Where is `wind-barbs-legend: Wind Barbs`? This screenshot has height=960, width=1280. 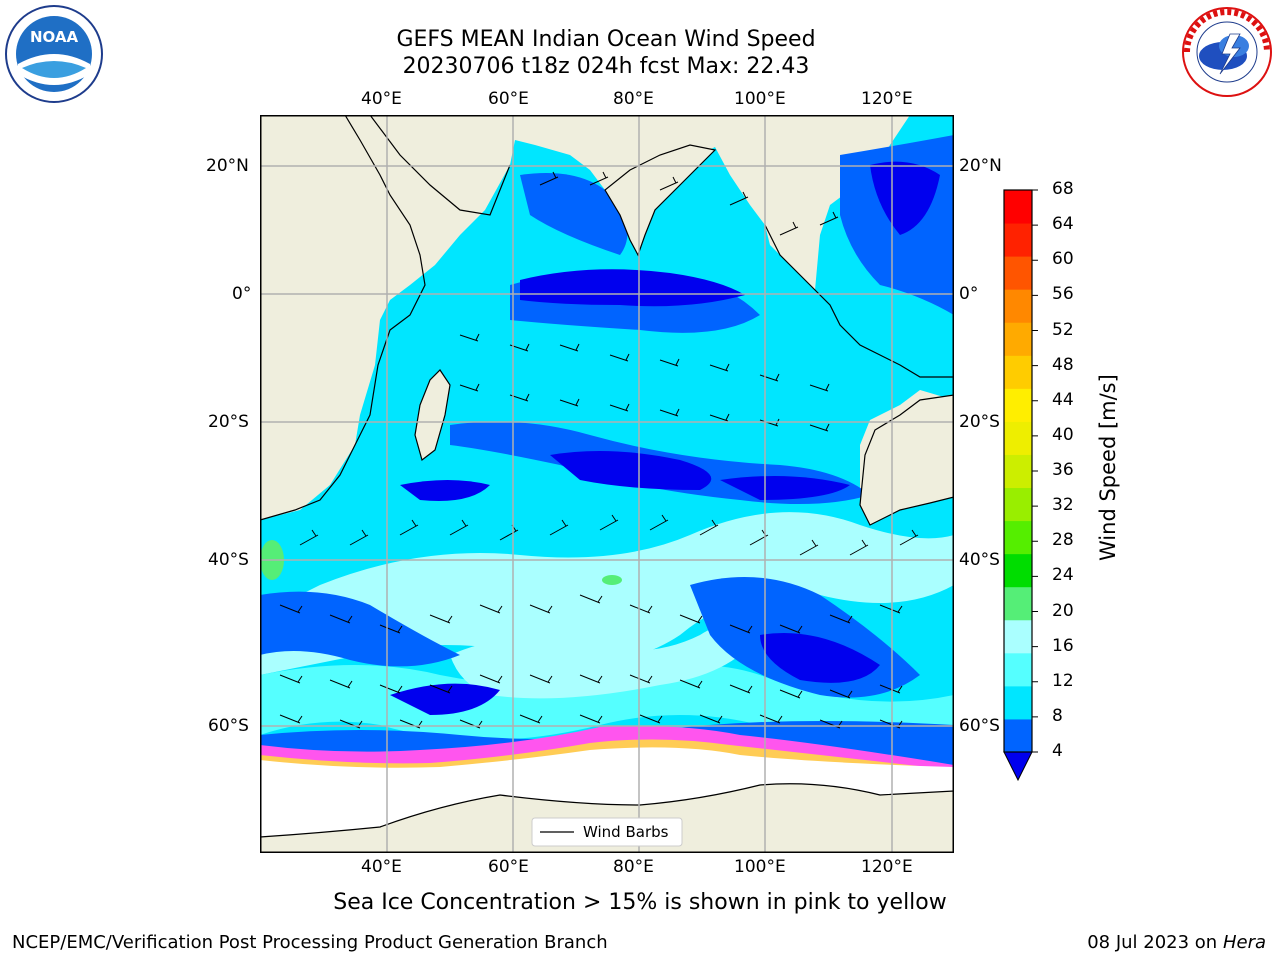
wind-barbs-legend: Wind Barbs is located at coordinates (607, 832).